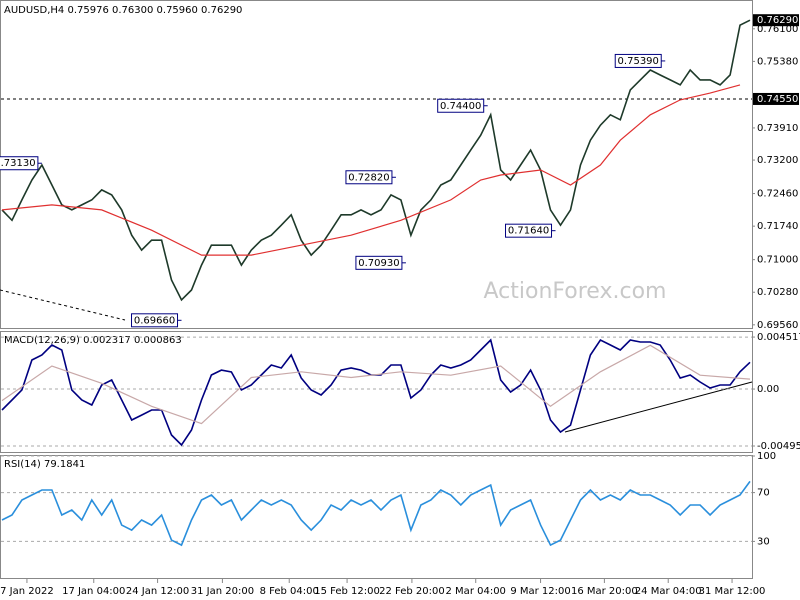 This screenshot has height=600, width=800. What do you see at coordinates (528, 231) in the screenshot?
I see `price-label: 0.71640` at bounding box center [528, 231].